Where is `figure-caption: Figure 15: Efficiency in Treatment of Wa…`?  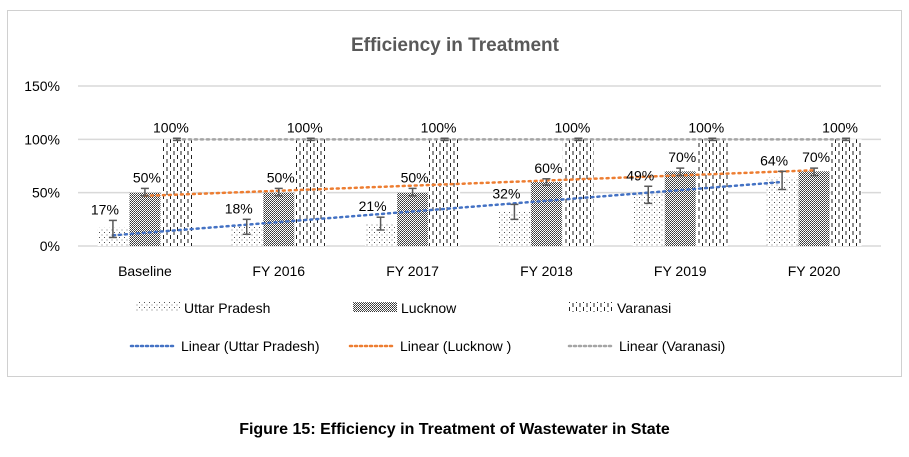 figure-caption: Figure 15: Efficiency in Treatment of Wa… is located at coordinates (454, 429).